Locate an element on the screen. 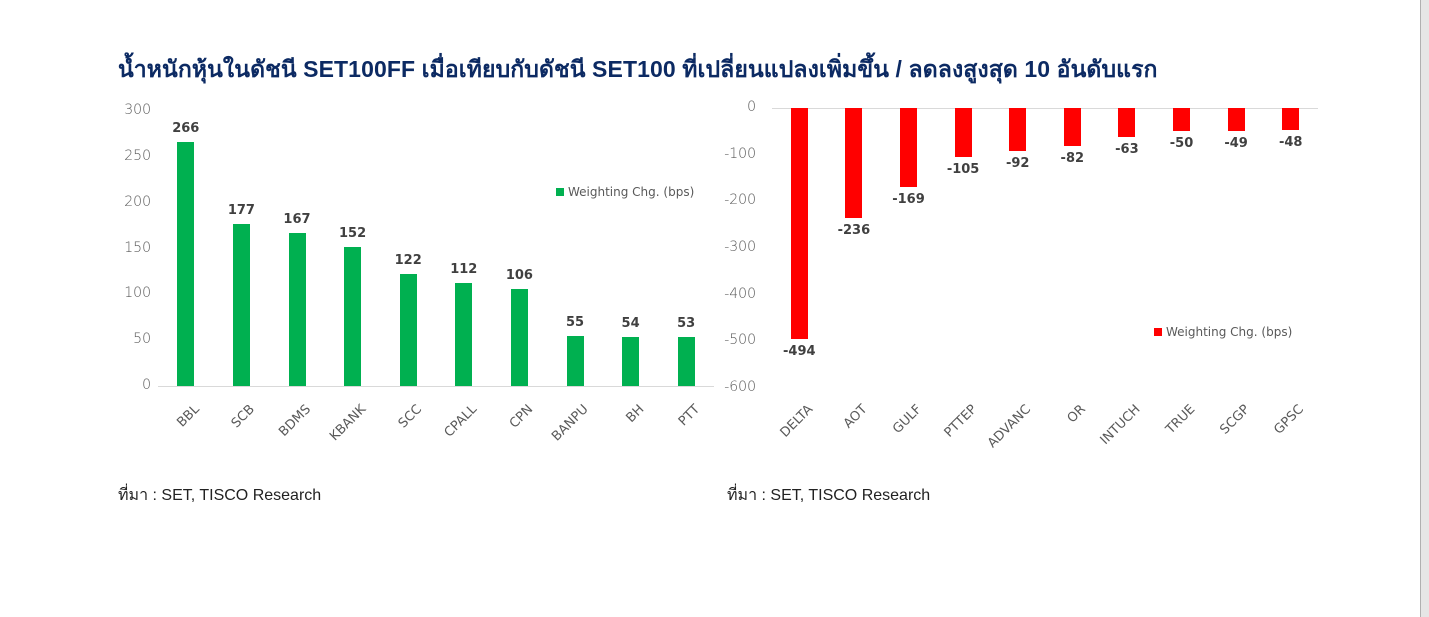  right-bar-or is located at coordinates (1072, 127).